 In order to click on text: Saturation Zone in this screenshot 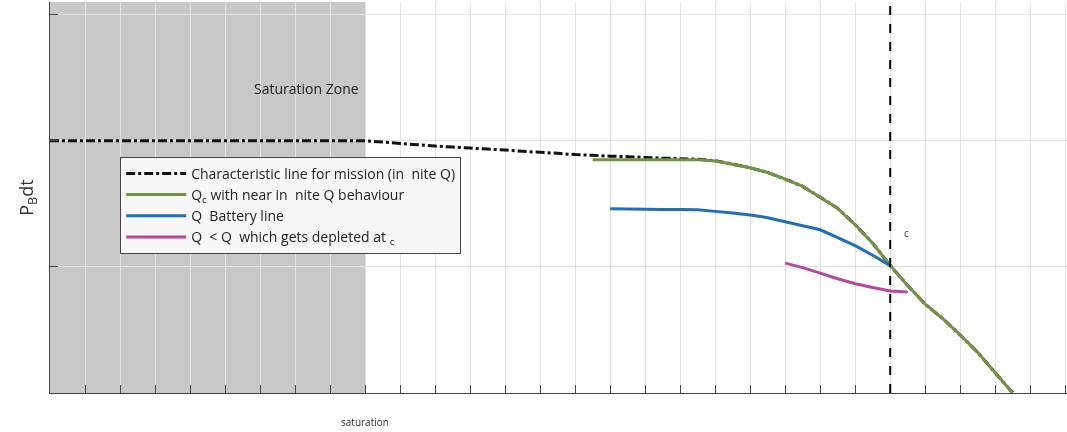, I will do `click(306, 88)`.